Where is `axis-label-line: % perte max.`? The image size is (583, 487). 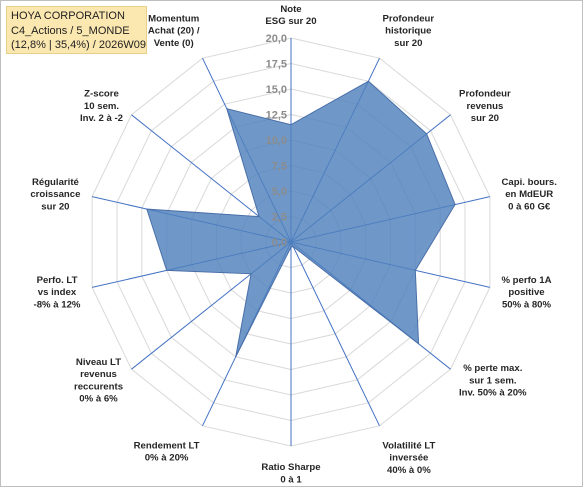
axis-label-line: % perte max. is located at coordinates (492, 368).